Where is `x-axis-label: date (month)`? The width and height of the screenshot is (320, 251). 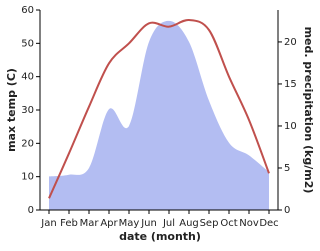 x-axis-label: date (month) is located at coordinates (160, 236).